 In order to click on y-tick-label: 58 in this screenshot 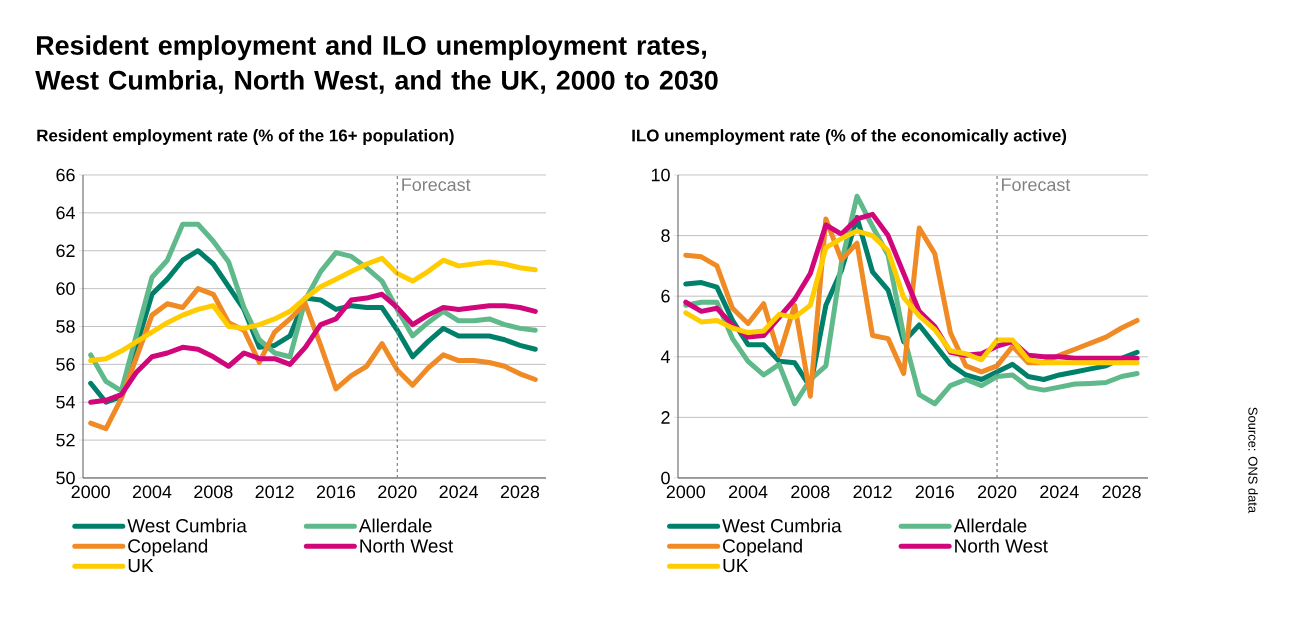, I will do `click(65, 326)`.